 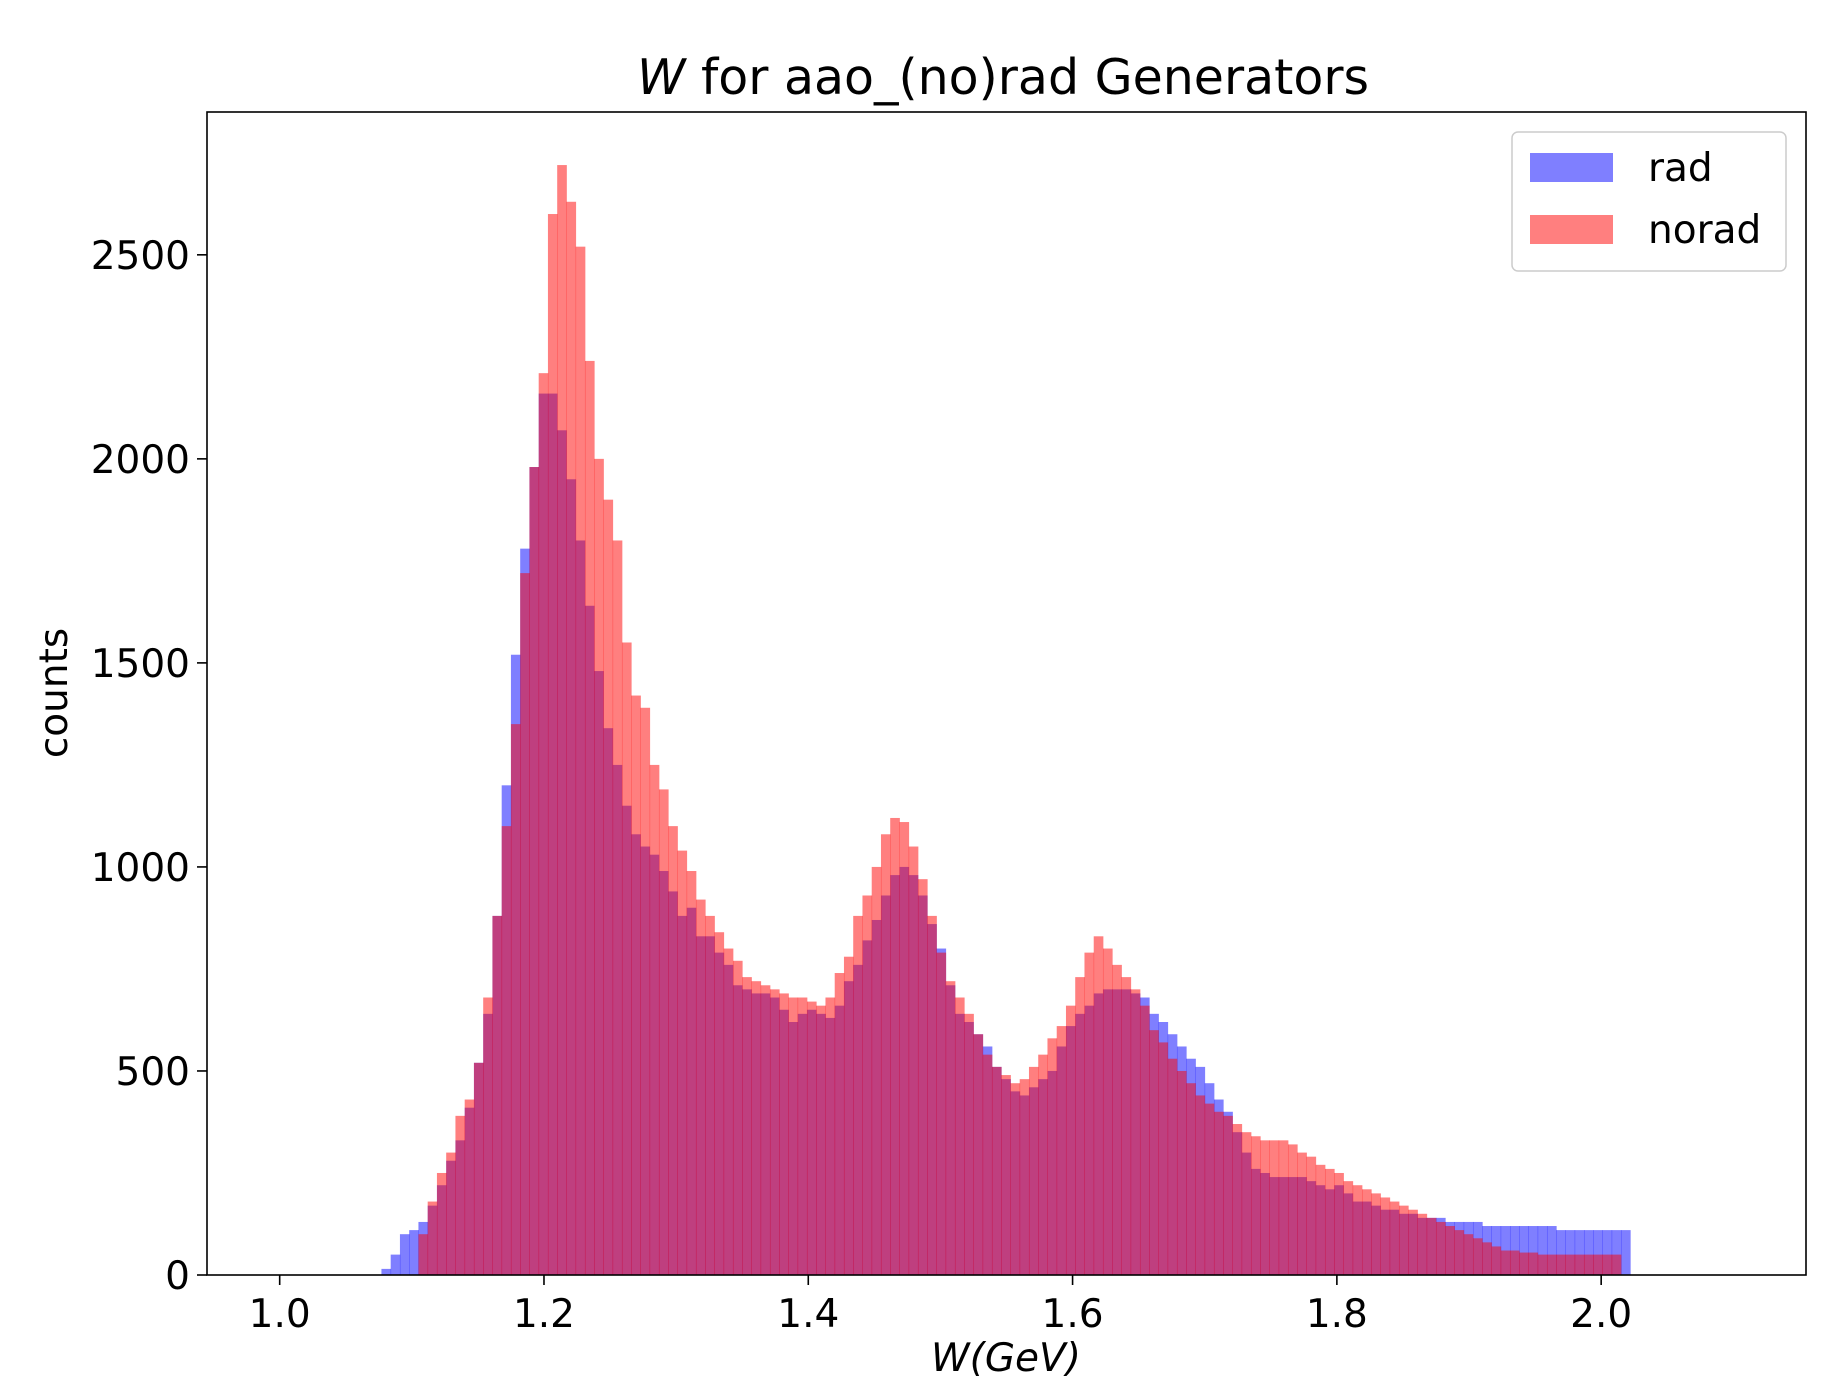 I want to click on legend-label-norad: norad, so click(x=1704, y=230).